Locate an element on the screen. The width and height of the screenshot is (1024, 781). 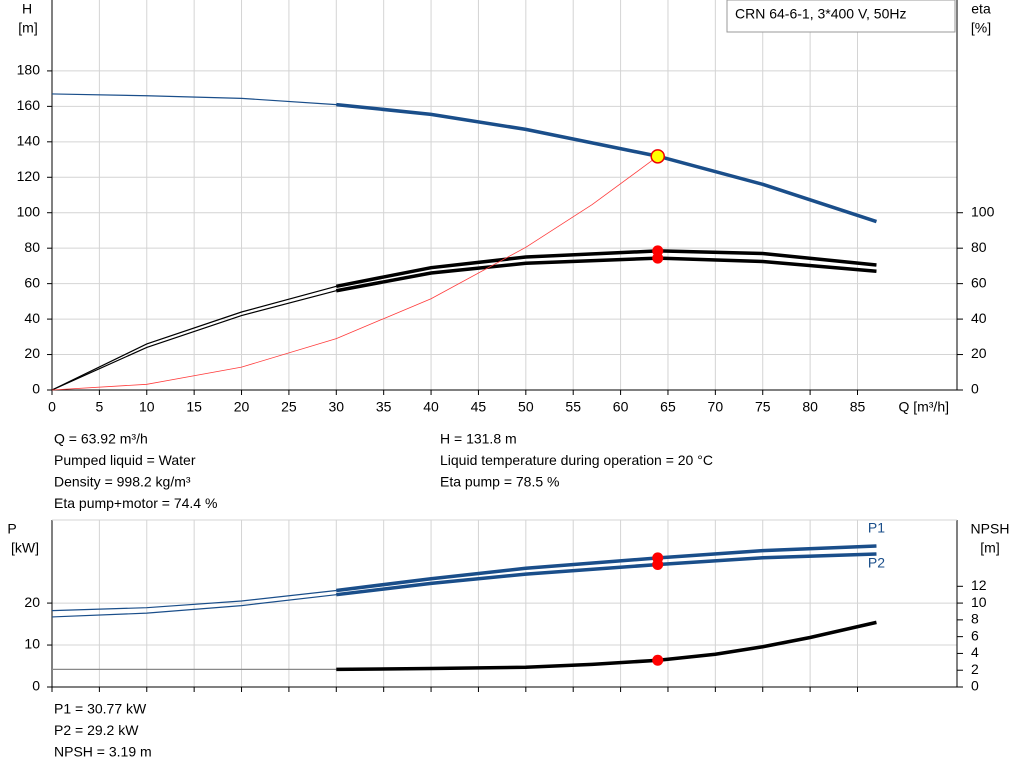
info-text: NPSH = 3.19 m is located at coordinates (103, 752).